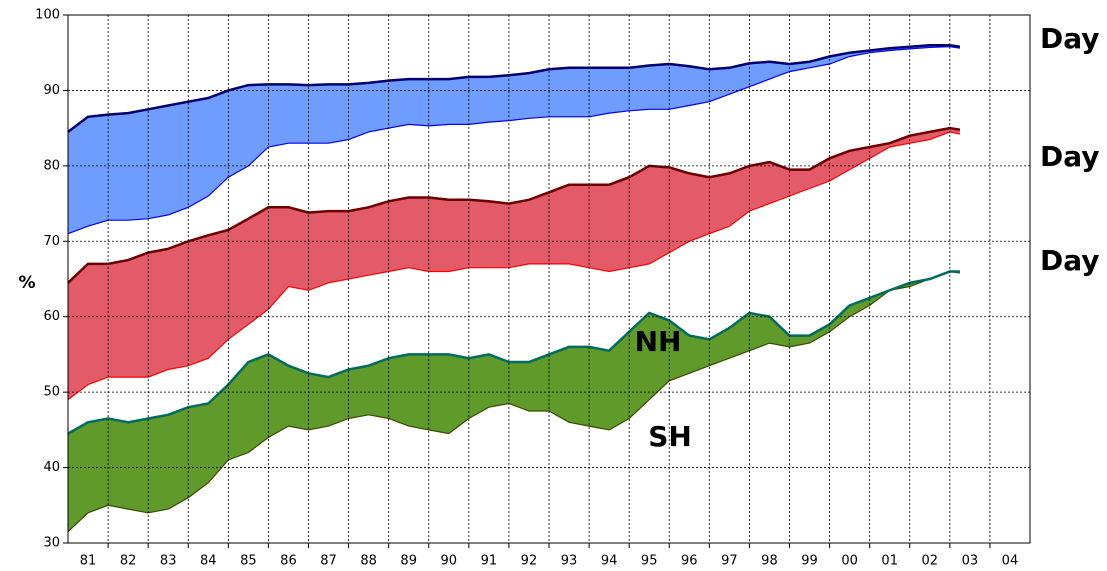 Image resolution: width=1107 pixels, height=571 pixels. I want to click on x-tick-label: 81, so click(88, 561).